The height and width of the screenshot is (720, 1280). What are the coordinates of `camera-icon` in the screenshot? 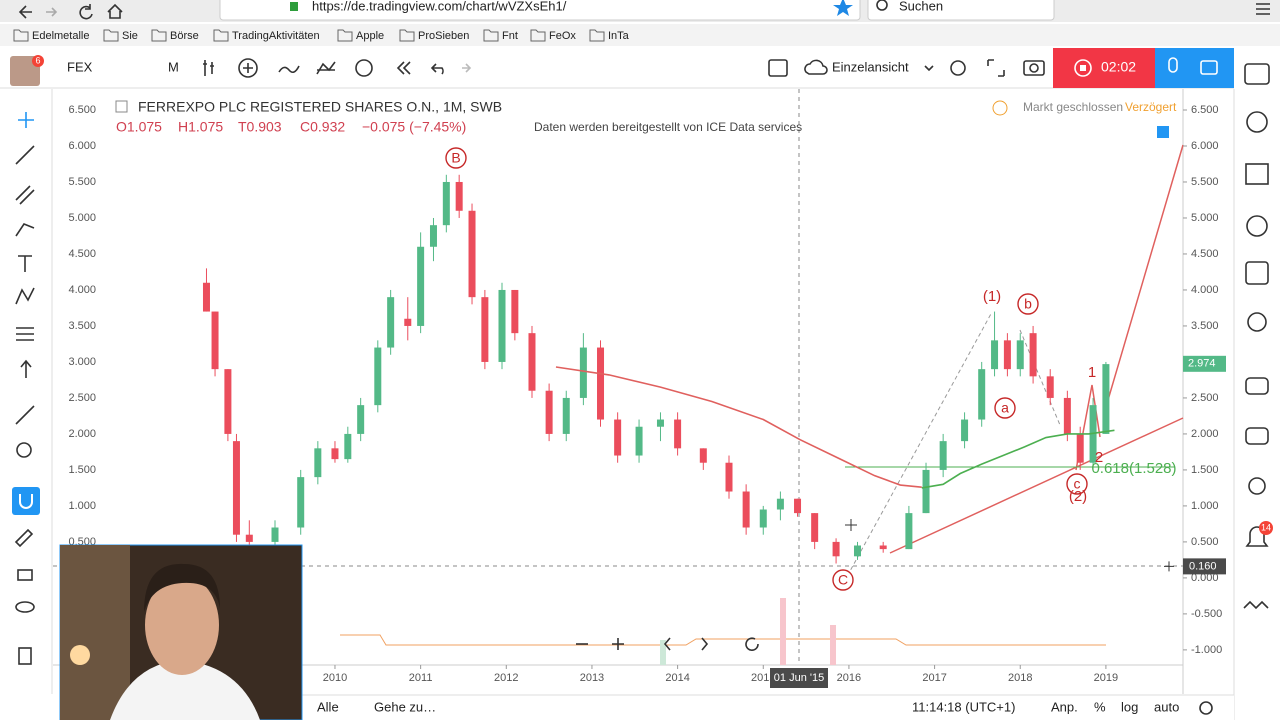 It's located at (1034, 68).